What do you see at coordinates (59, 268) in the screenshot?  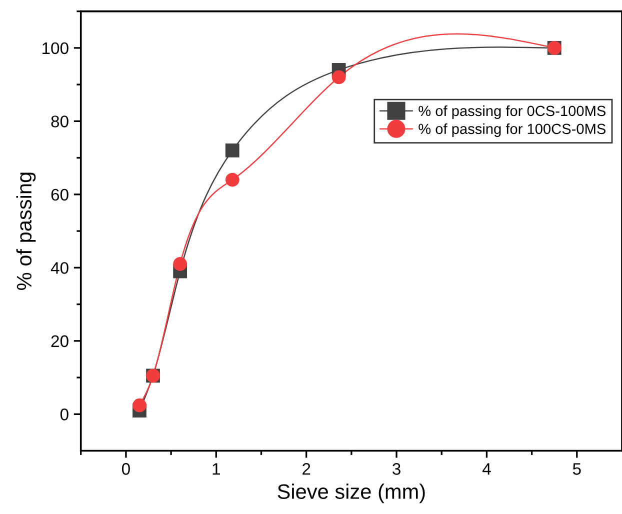 I see `y-tick-label: 40` at bounding box center [59, 268].